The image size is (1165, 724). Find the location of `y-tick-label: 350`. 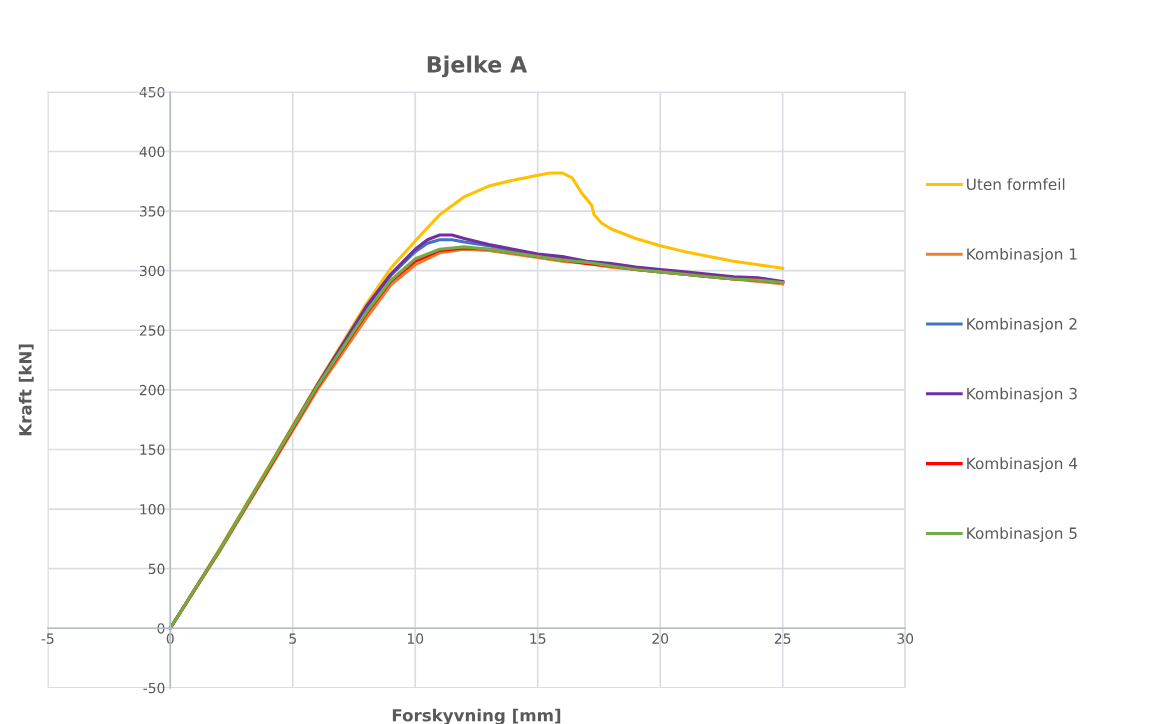

y-tick-label: 350 is located at coordinates (152, 211).